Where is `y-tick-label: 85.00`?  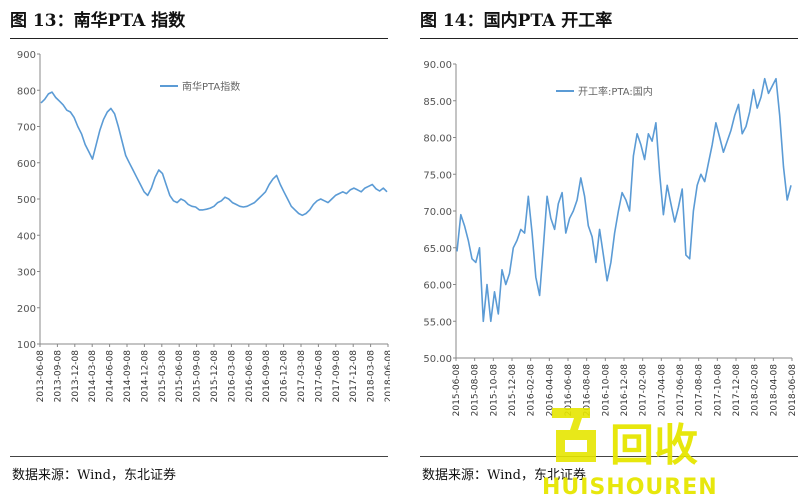
y-tick-label: 85.00 is located at coordinates (437, 102).